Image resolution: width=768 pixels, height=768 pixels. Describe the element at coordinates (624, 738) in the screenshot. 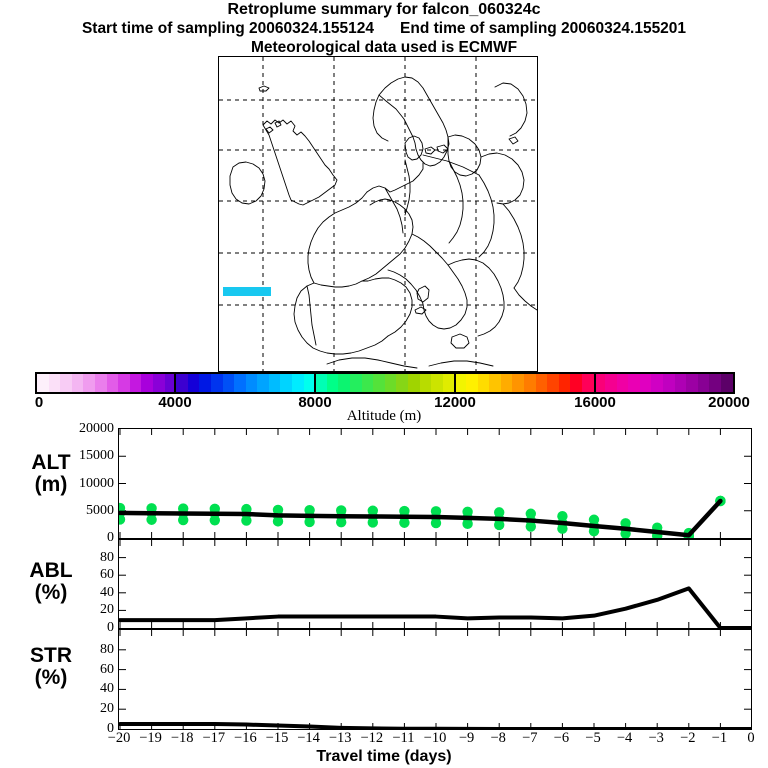

I see `x-tick-label: −4` at that location.